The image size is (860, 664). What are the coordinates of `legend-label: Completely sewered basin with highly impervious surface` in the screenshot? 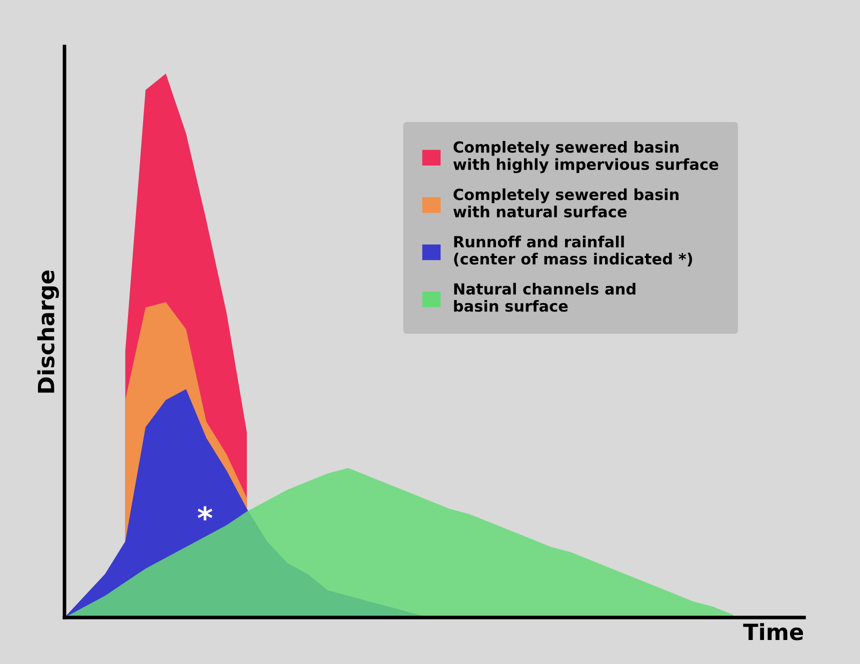 It's located at (585, 157).